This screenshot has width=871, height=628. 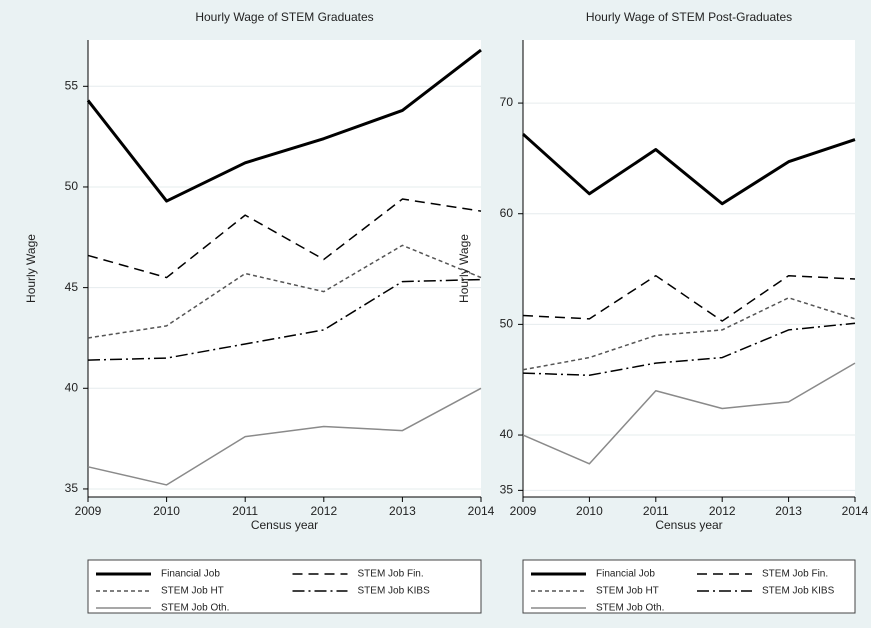 What do you see at coordinates (72, 85) in the screenshot?
I see `y-tick-label: 55` at bounding box center [72, 85].